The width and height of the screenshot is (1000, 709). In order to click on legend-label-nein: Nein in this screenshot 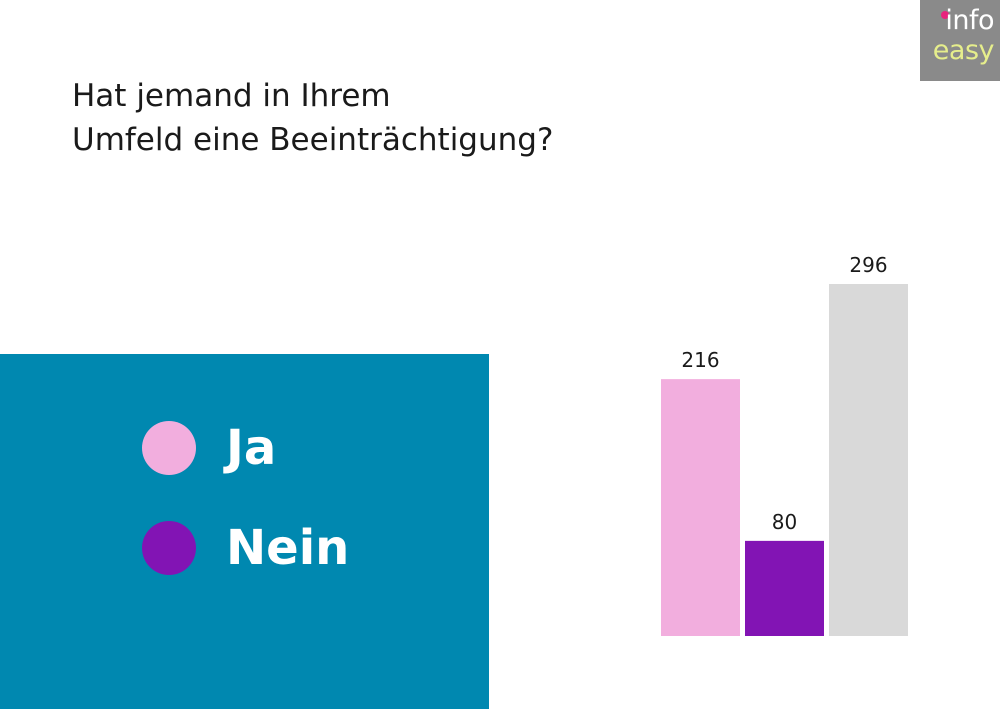, I will do `click(288, 548)`.